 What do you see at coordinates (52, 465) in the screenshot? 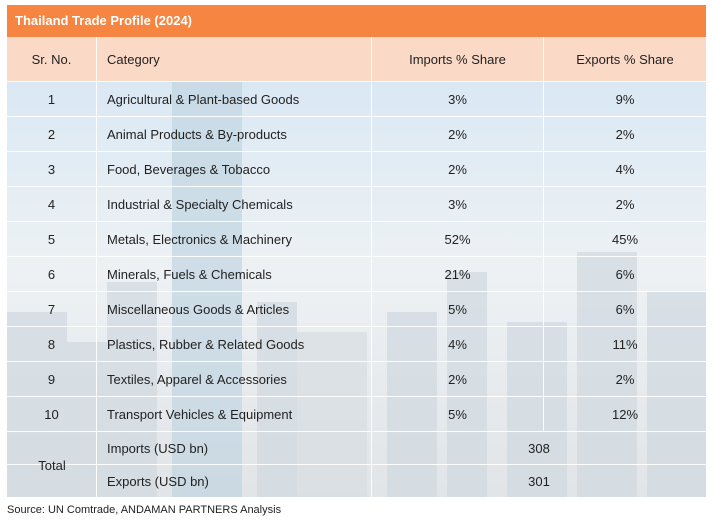
I see `total-label: Total` at bounding box center [52, 465].